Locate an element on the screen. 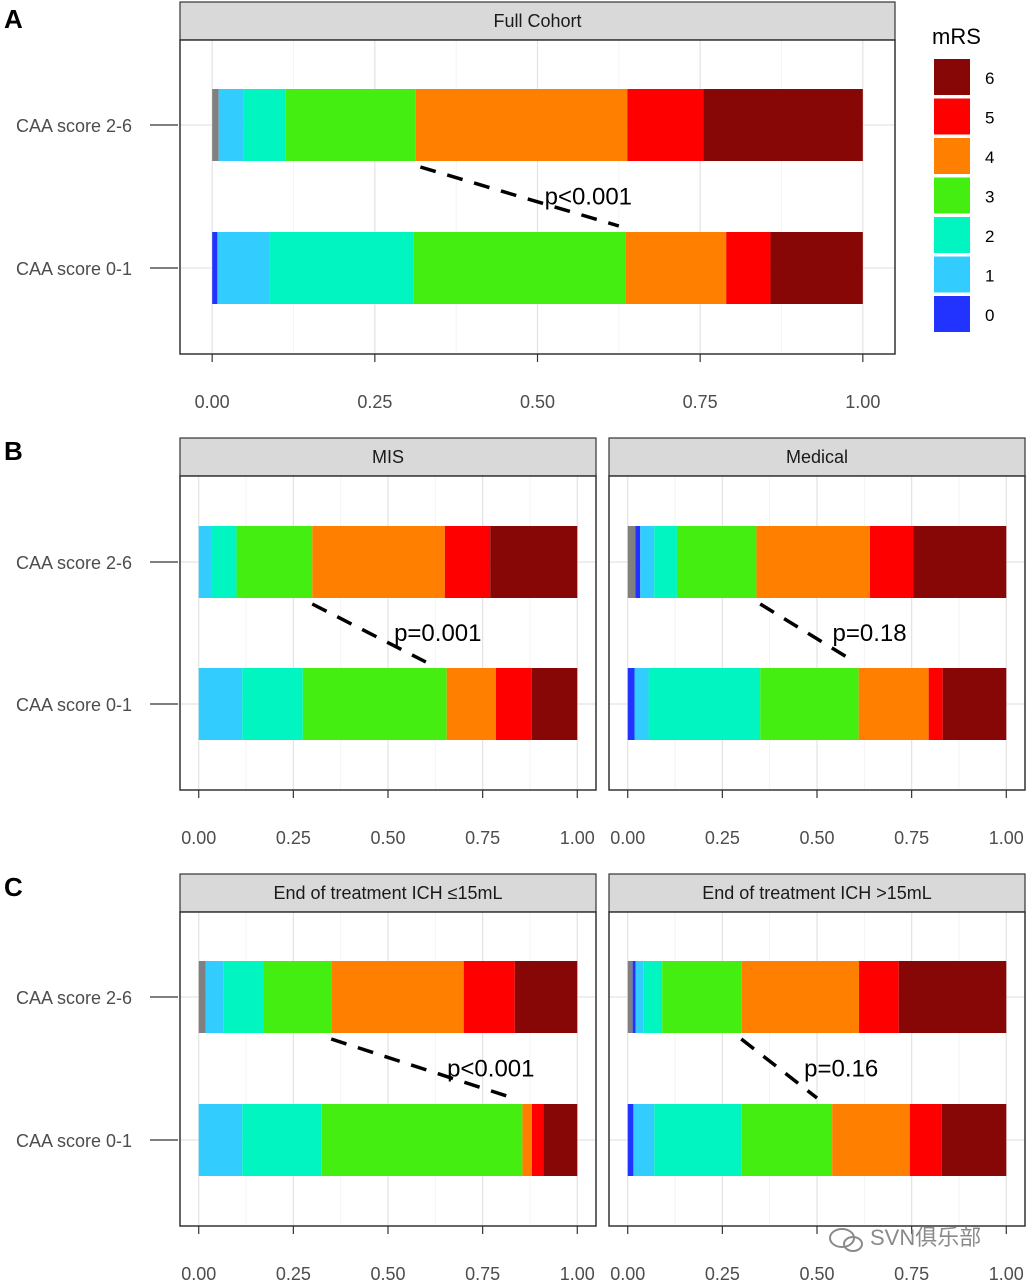 The height and width of the screenshot is (1280, 1026). p-value: p<0.001 is located at coordinates (588, 197).